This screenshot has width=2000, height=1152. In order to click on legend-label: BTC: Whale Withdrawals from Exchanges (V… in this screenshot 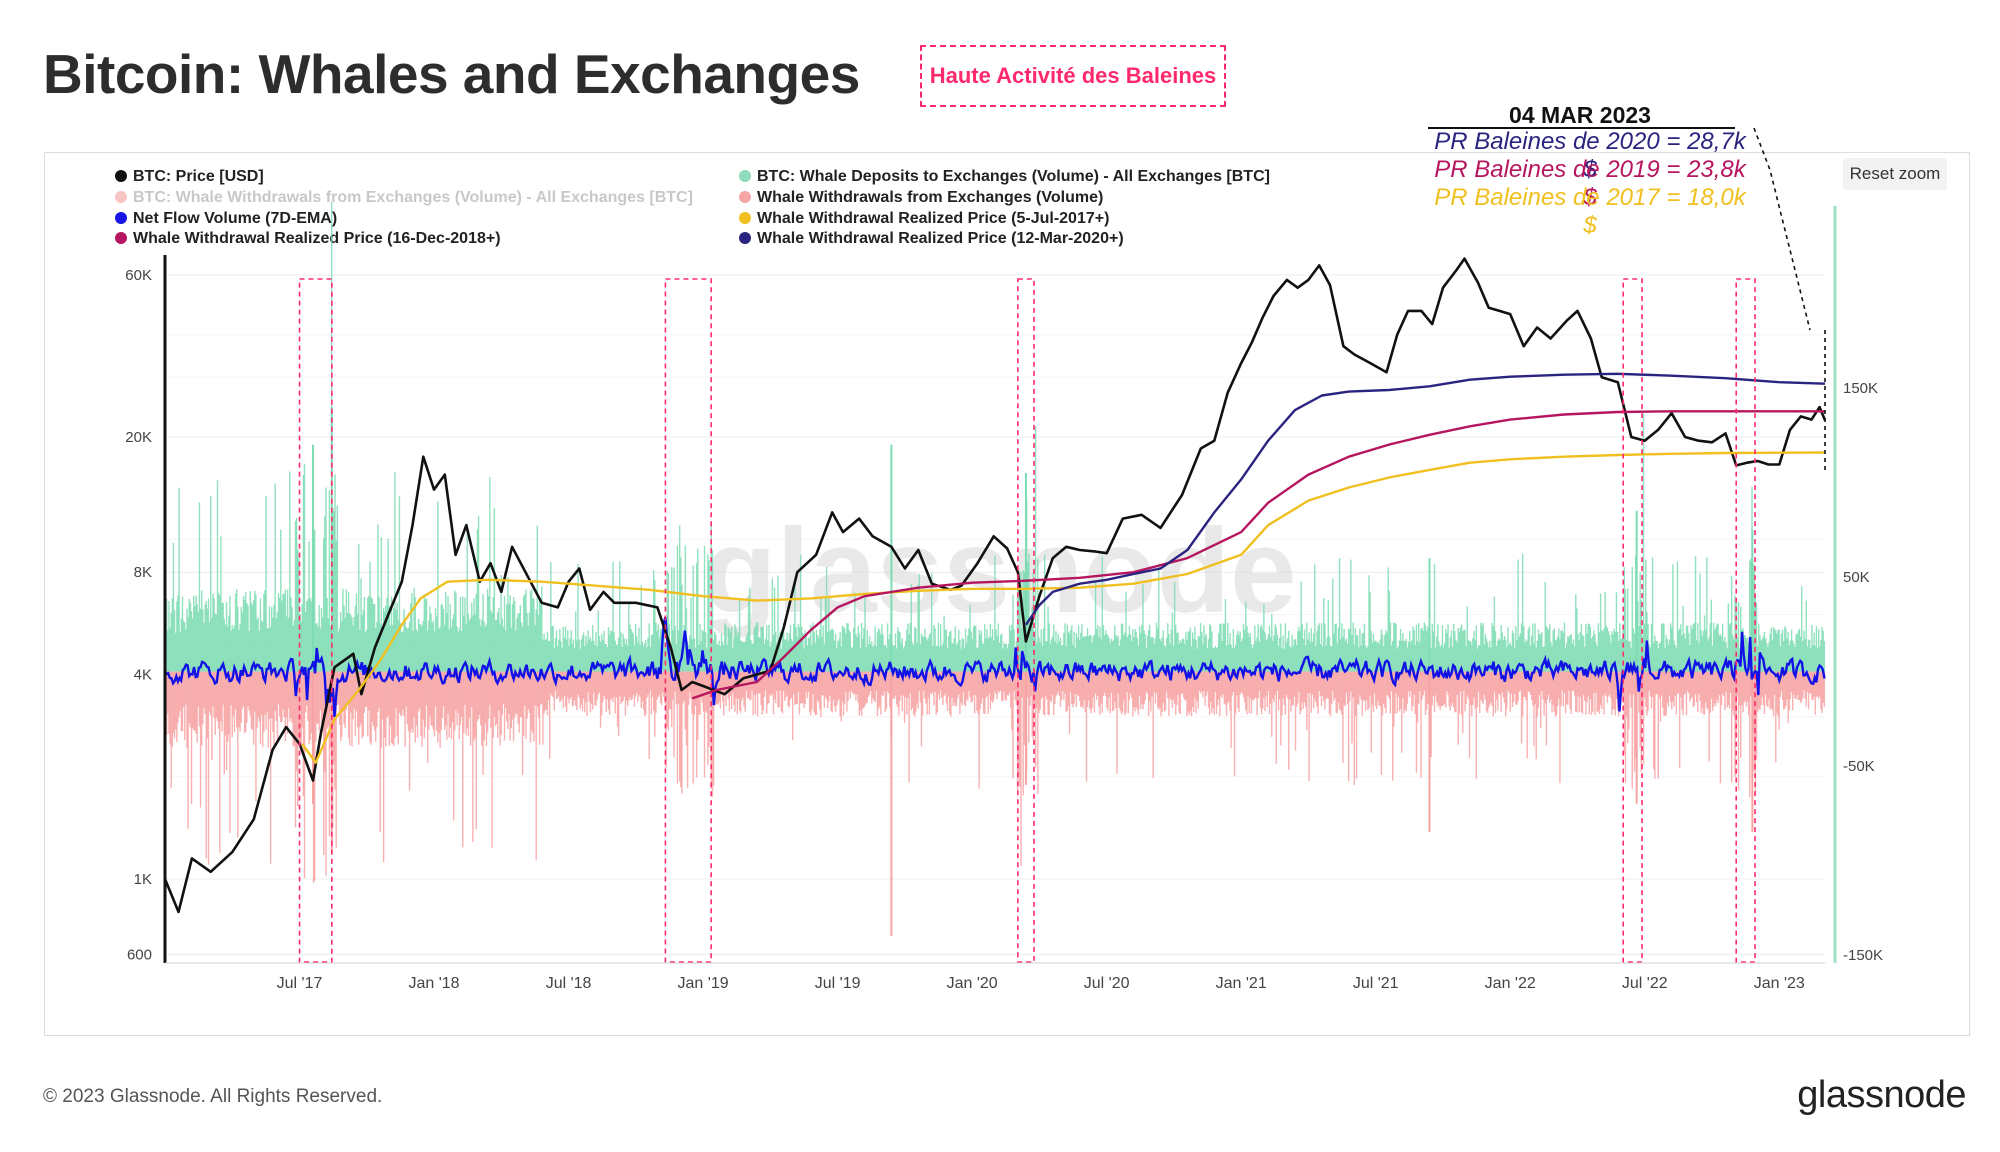, I will do `click(413, 197)`.